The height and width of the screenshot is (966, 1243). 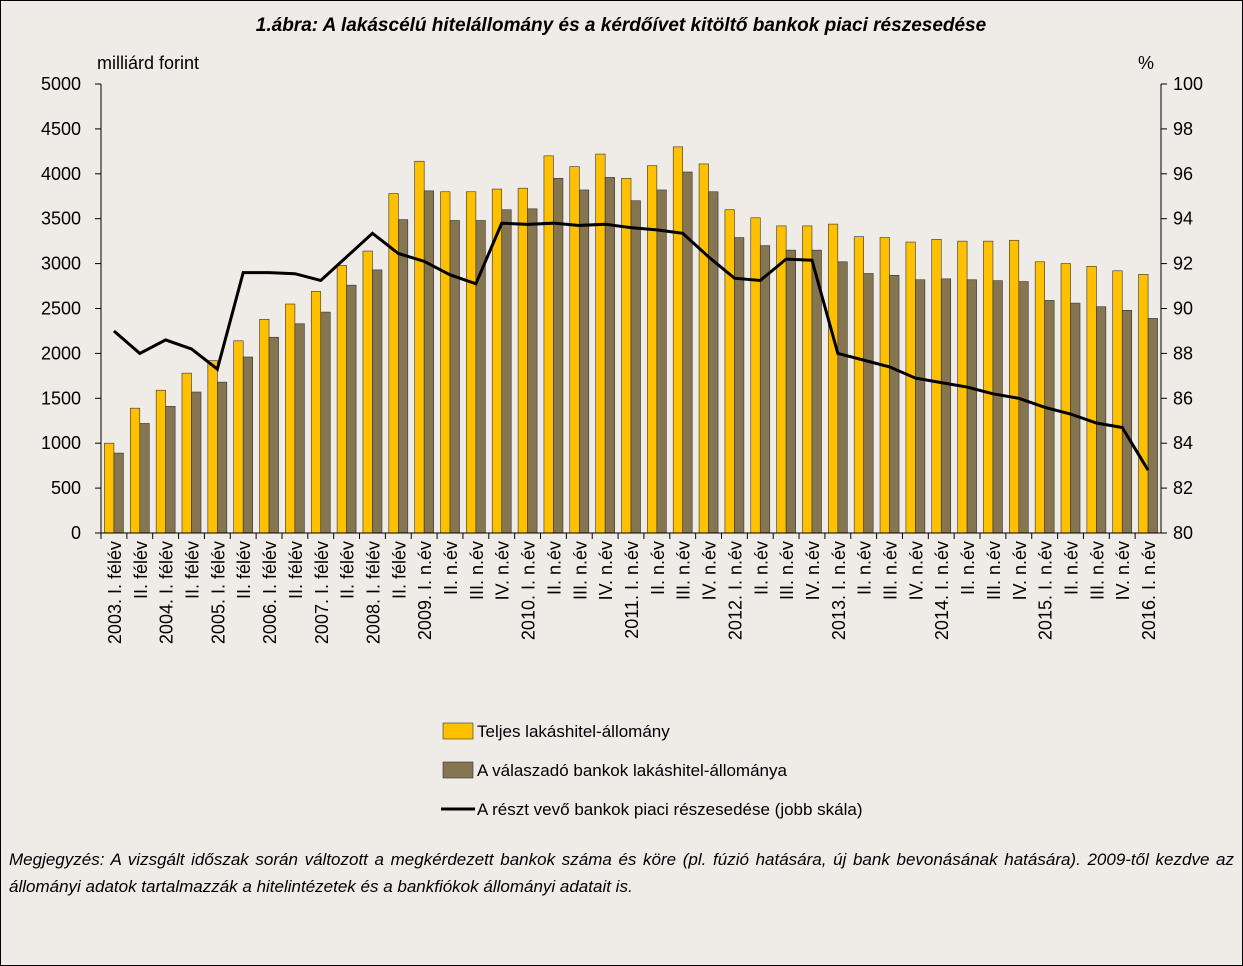 I want to click on y-tick-label: 5000, so click(x=61, y=84).